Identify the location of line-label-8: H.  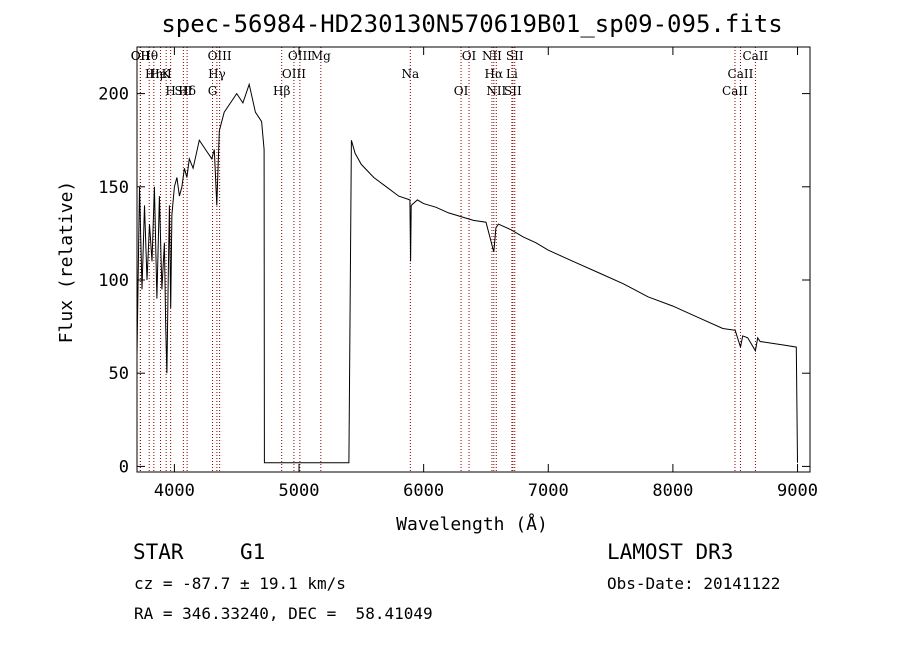
(170, 91).